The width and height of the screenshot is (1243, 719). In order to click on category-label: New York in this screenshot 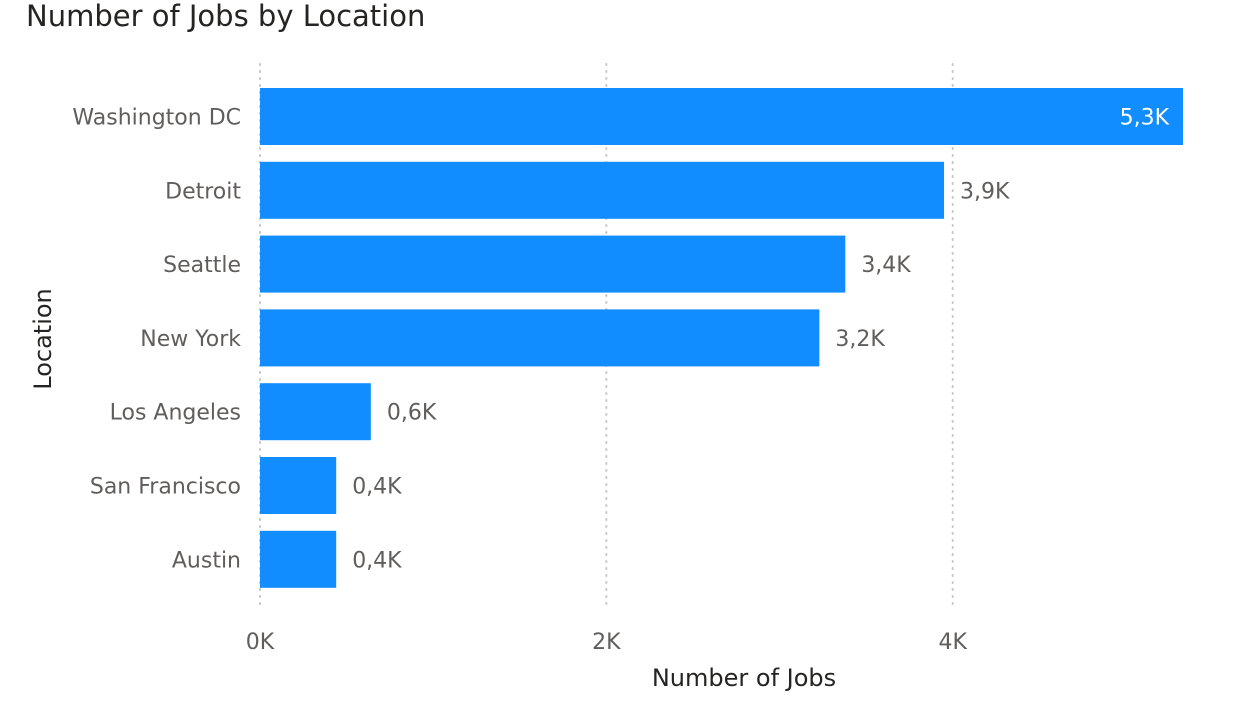, I will do `click(190, 339)`.